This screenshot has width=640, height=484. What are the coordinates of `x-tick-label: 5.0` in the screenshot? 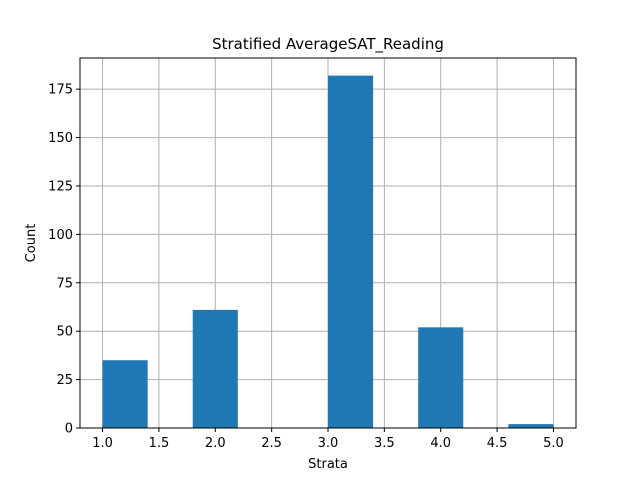 It's located at (553, 443).